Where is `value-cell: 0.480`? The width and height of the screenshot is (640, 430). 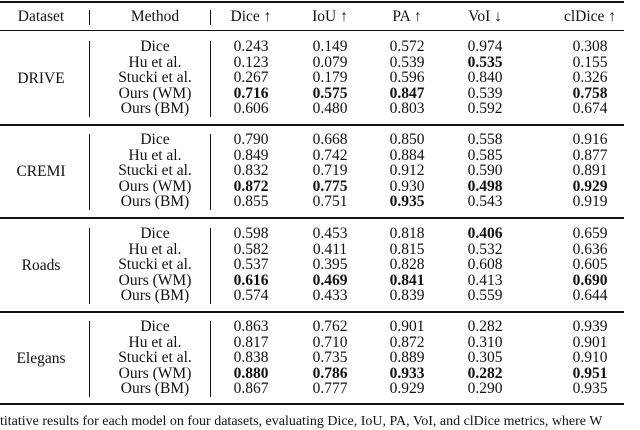 value-cell: 0.480 is located at coordinates (330, 109).